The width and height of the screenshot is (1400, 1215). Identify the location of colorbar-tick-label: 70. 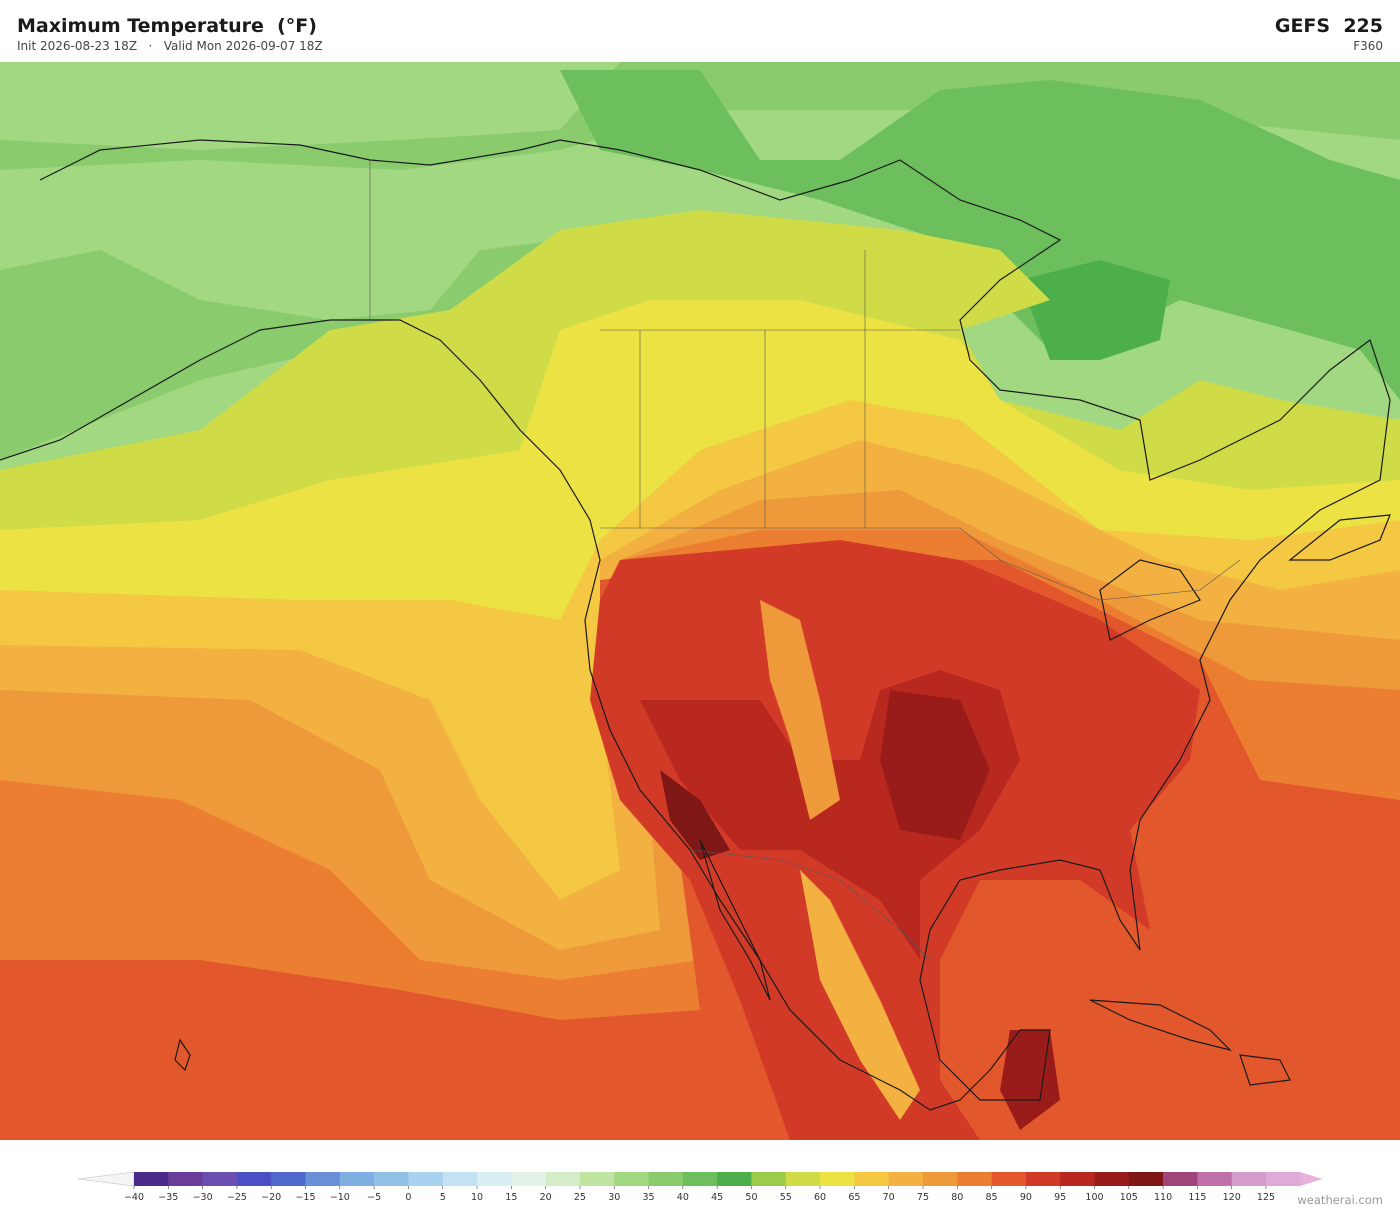
(889, 1197).